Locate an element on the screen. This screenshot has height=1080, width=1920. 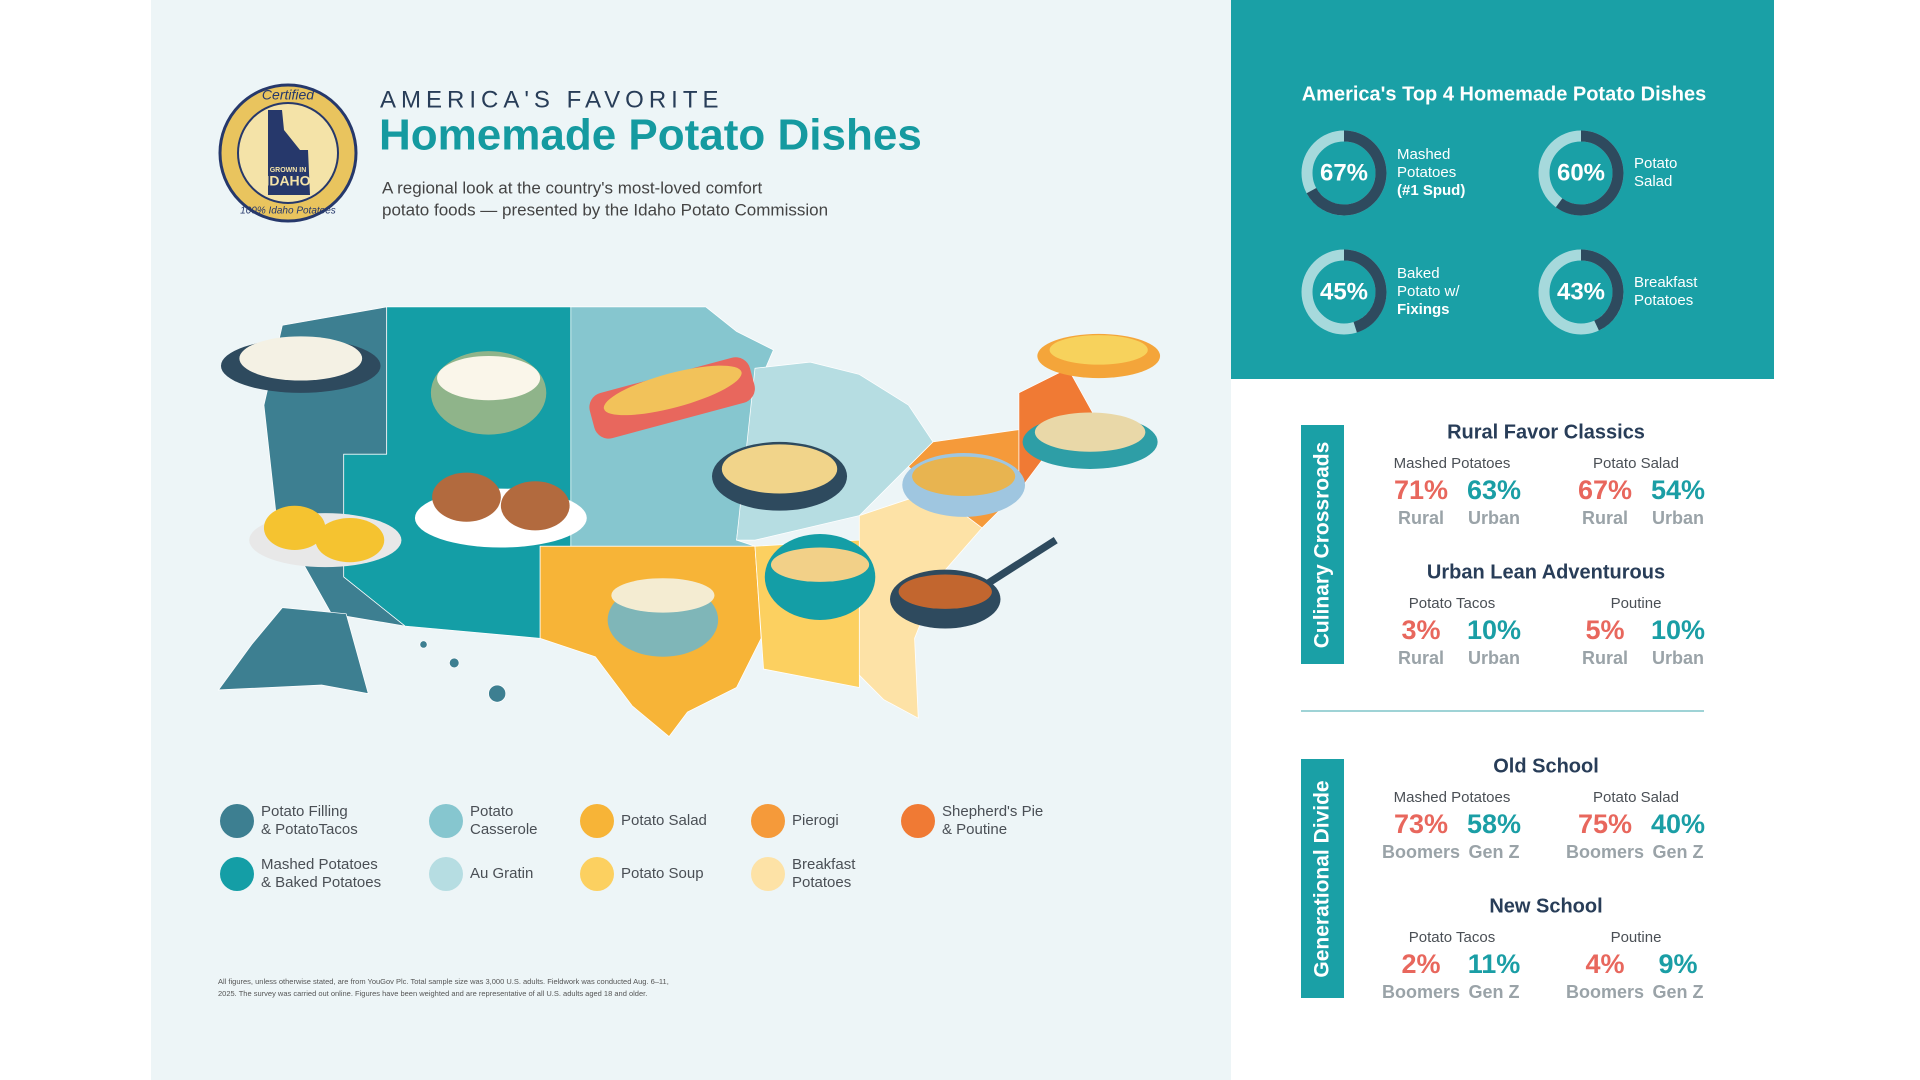
legend-label: Breakfast is located at coordinates (824, 864).